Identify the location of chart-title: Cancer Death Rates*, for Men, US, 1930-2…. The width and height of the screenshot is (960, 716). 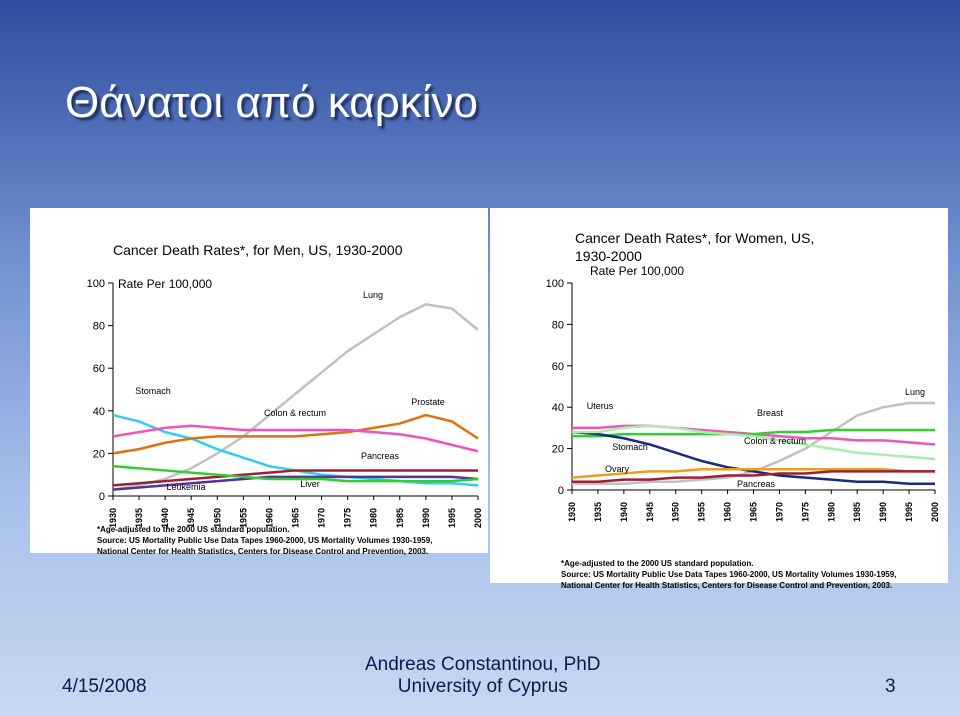
(258, 250).